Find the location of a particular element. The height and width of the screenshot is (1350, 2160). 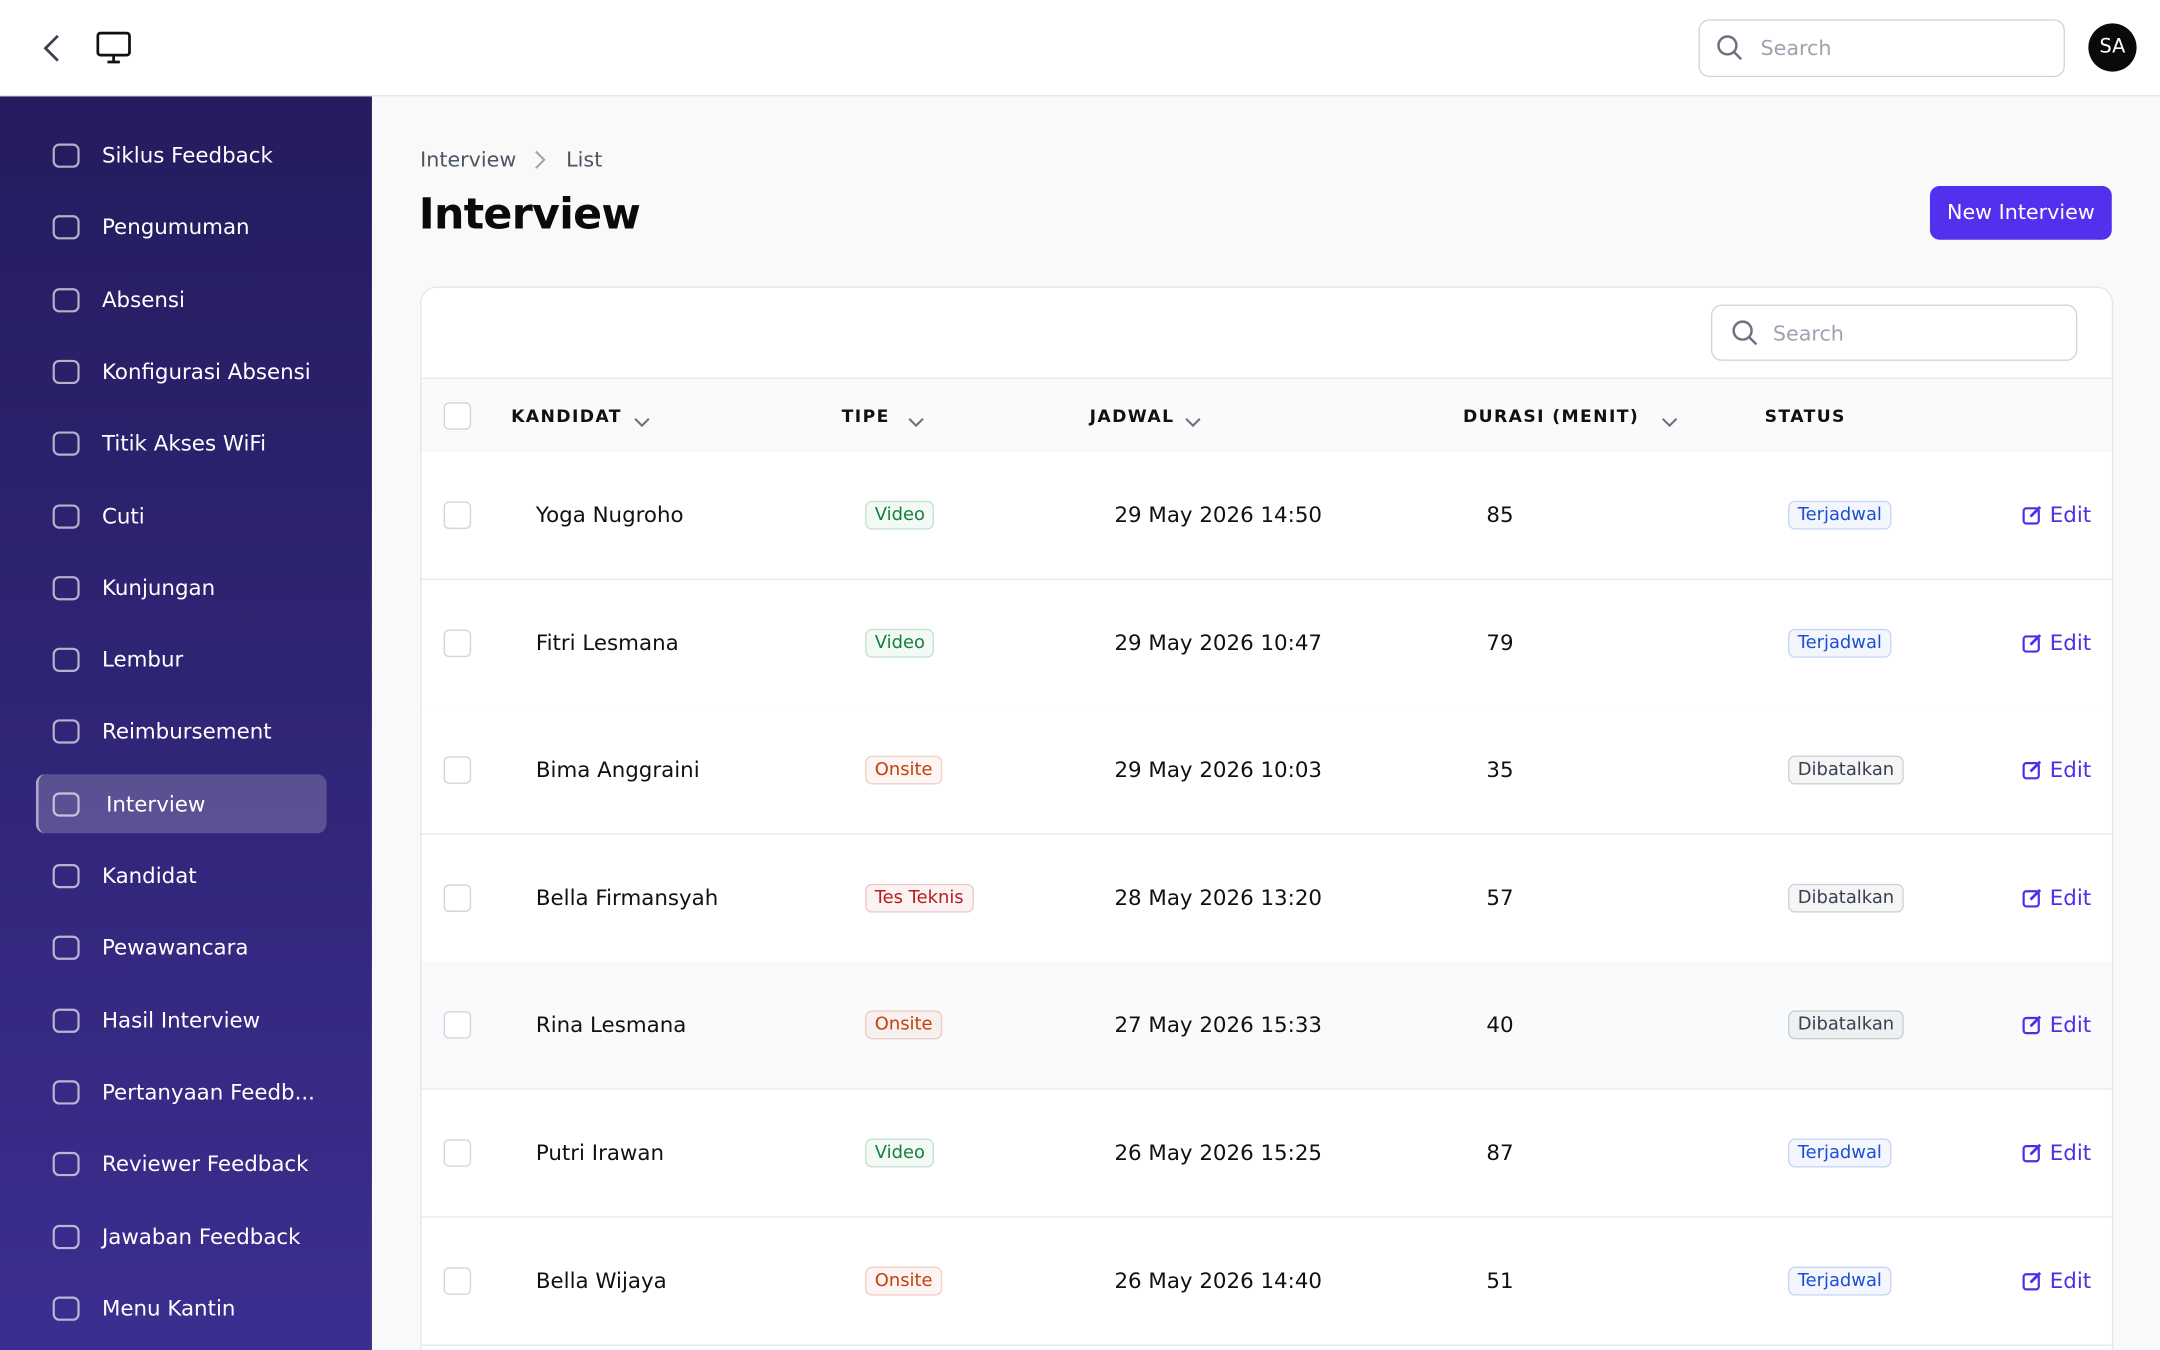

schedule: 27 May 2026 15:33 is located at coordinates (1218, 1025).